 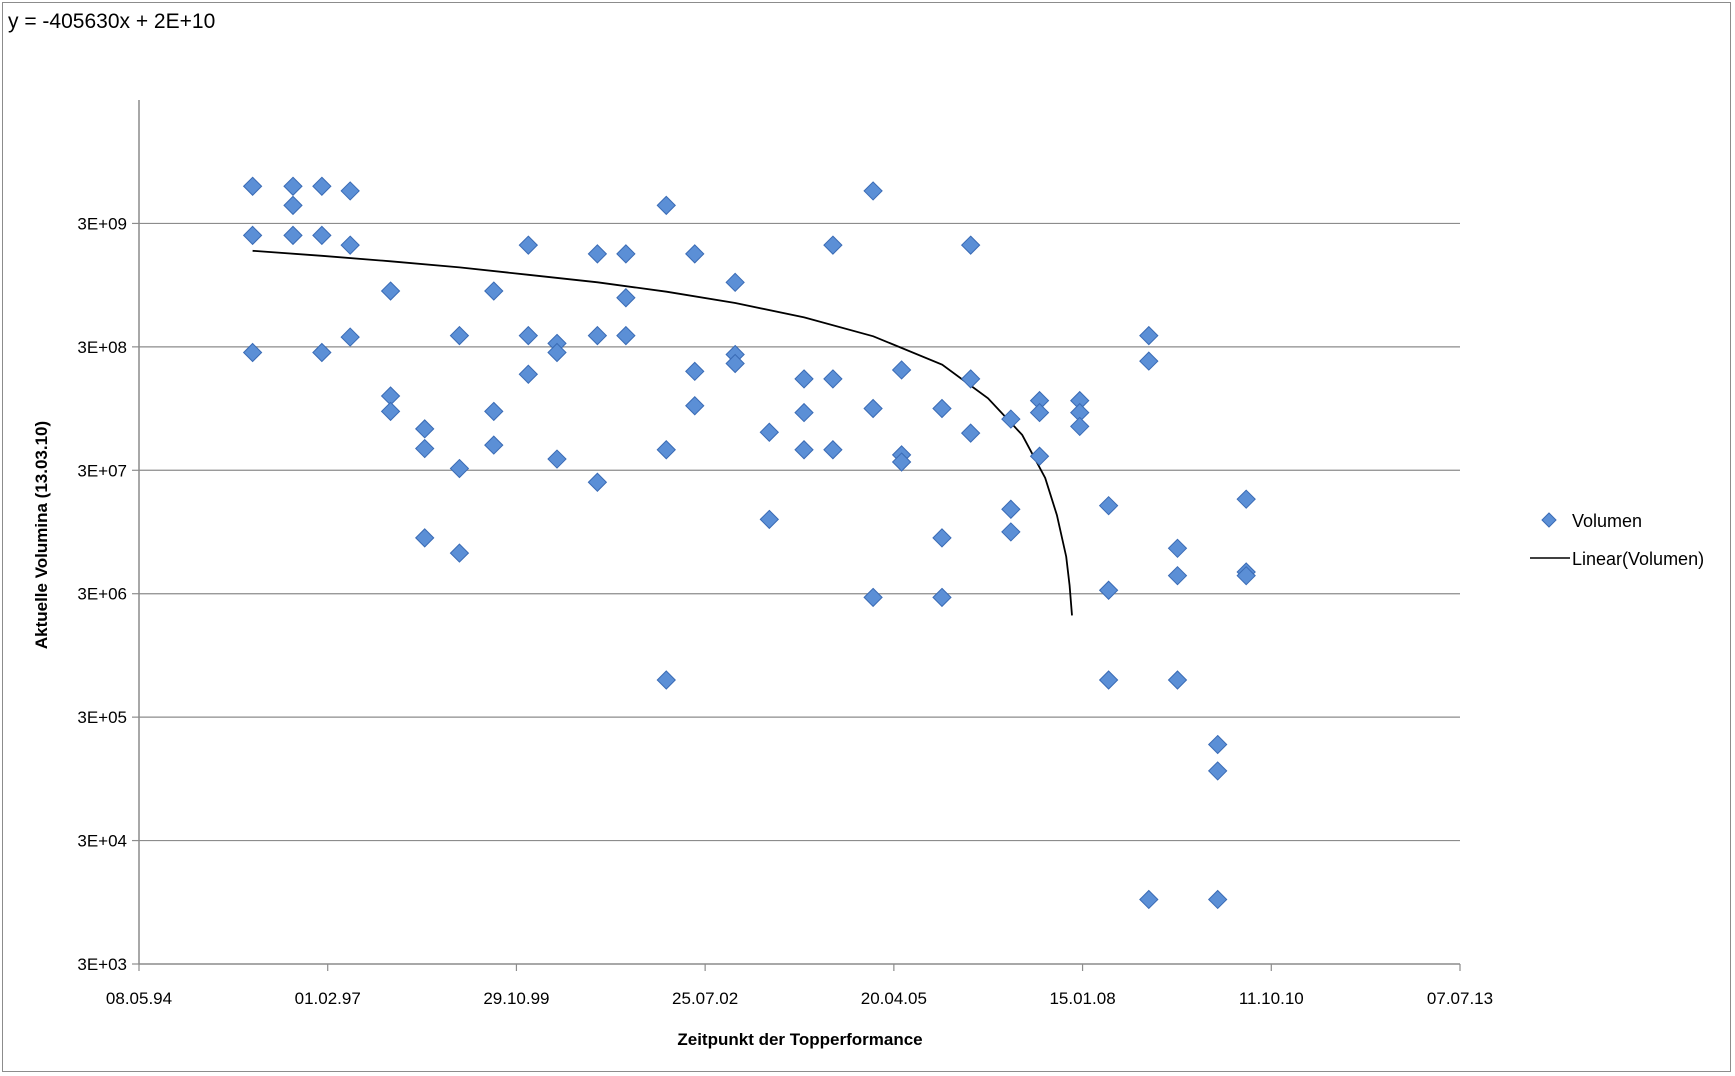 I want to click on y-tick-label: 3E+04, so click(x=102, y=841).